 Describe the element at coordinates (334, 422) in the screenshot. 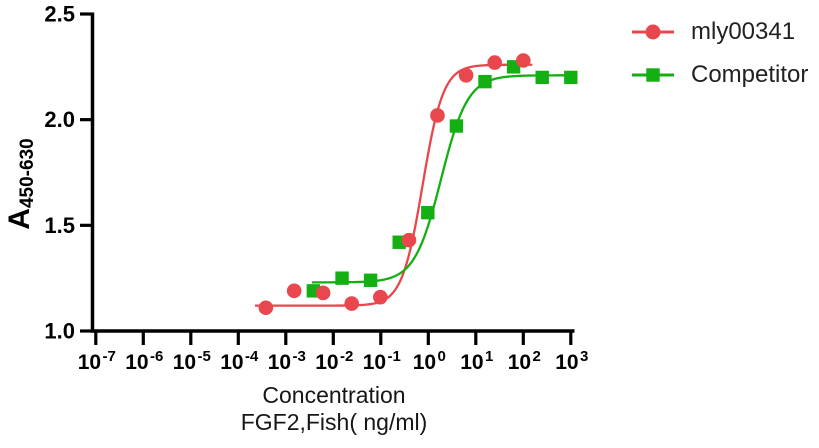

I see `x-axis-title-line2: FGF2,Fish( ng/ml)` at that location.